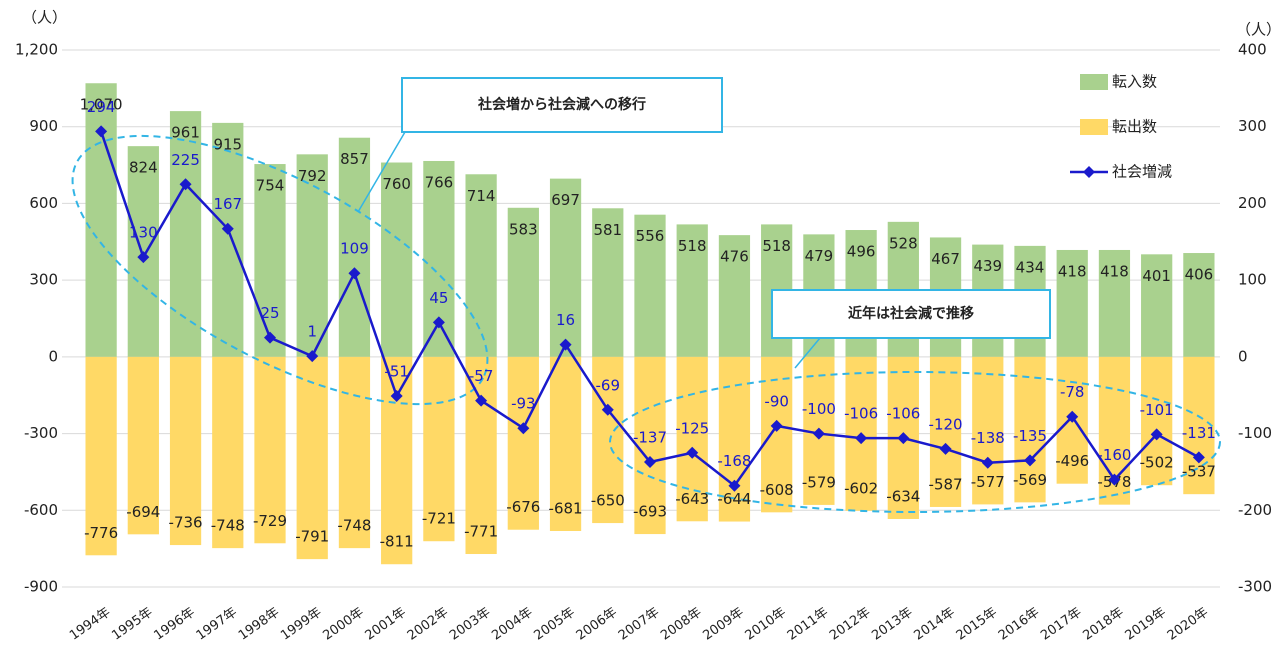  Describe the element at coordinates (1199, 433) in the screenshot. I see `line-label: -131` at that location.